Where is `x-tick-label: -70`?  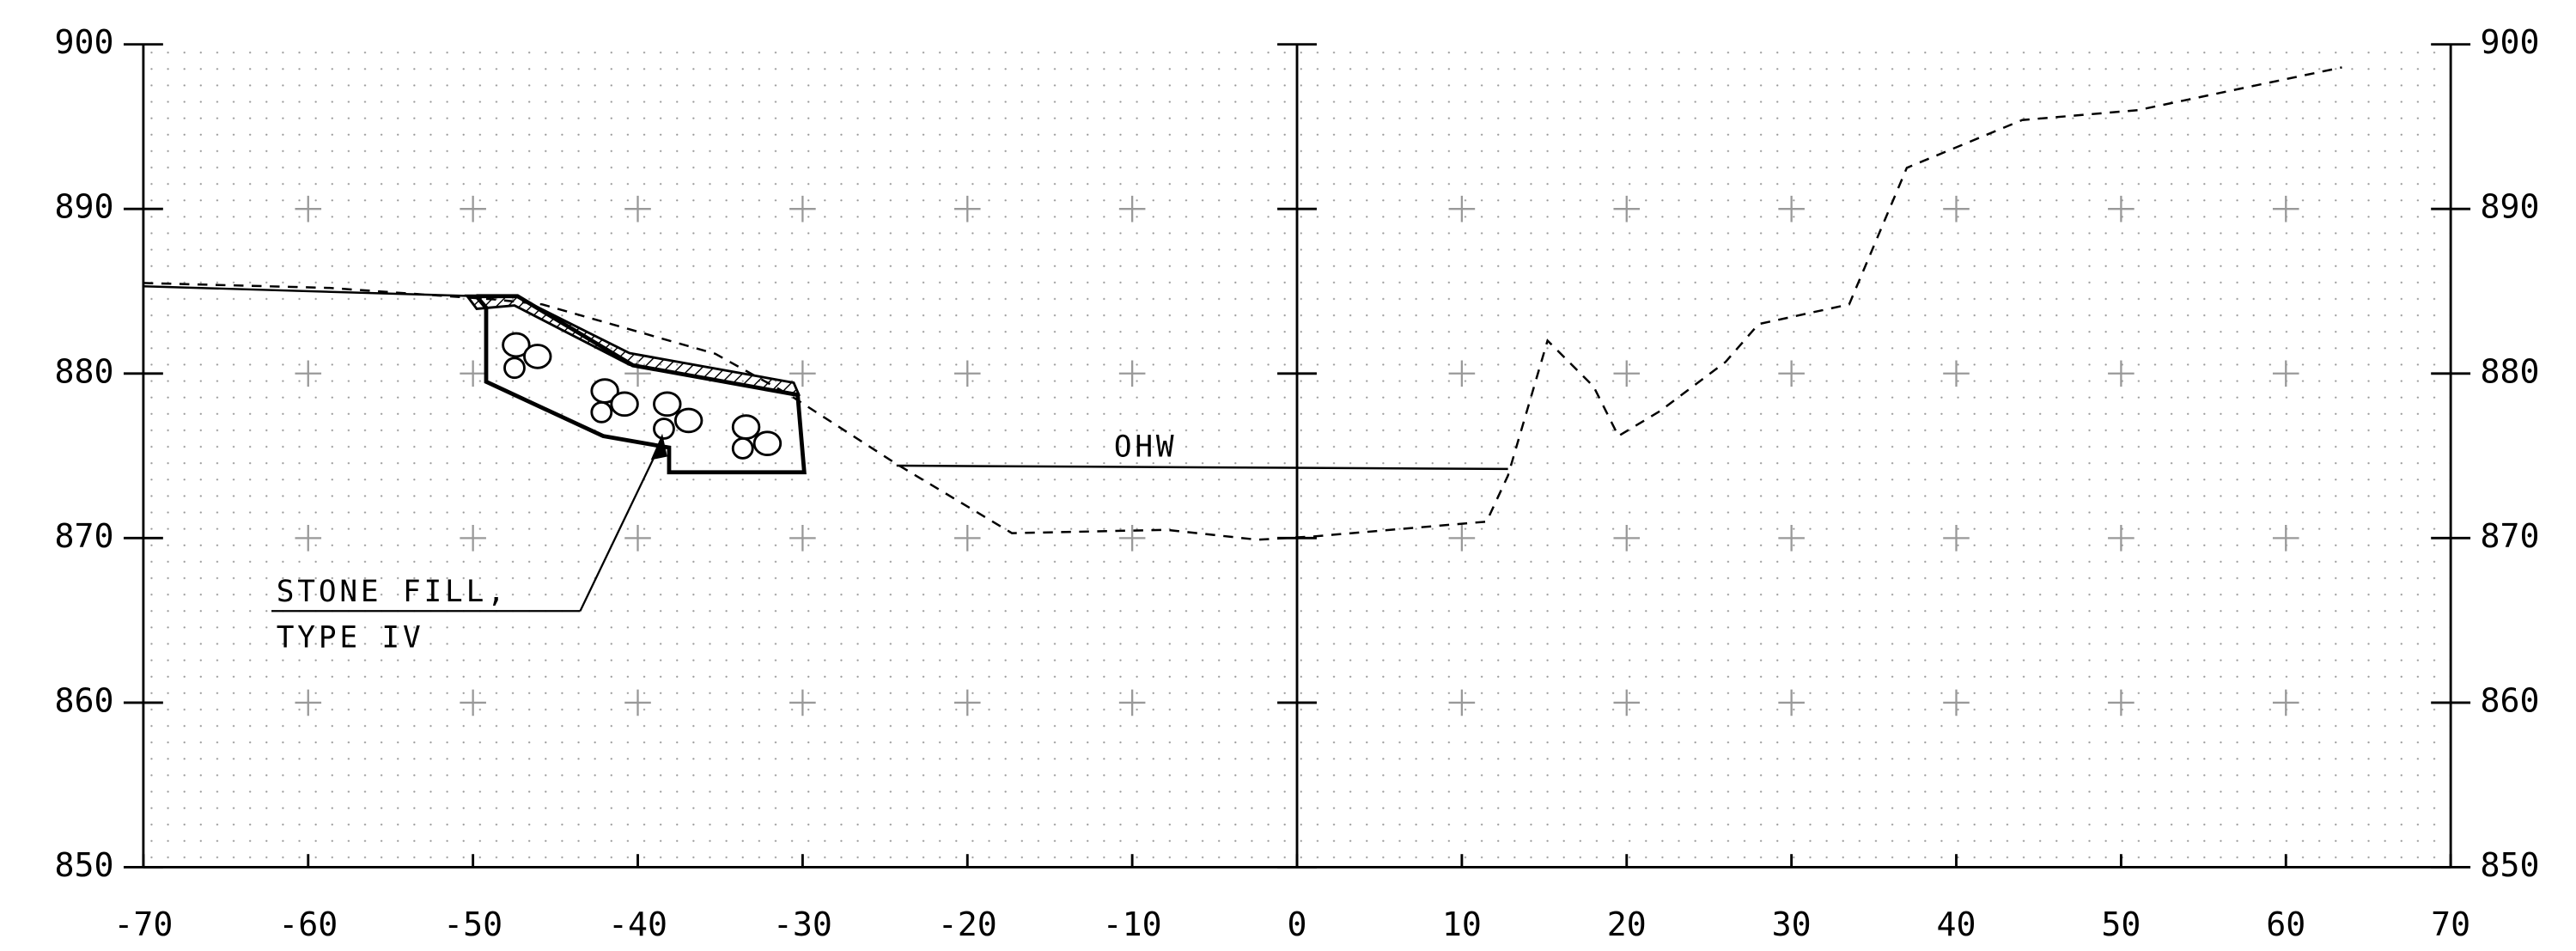
x-tick-label: -70 is located at coordinates (143, 925).